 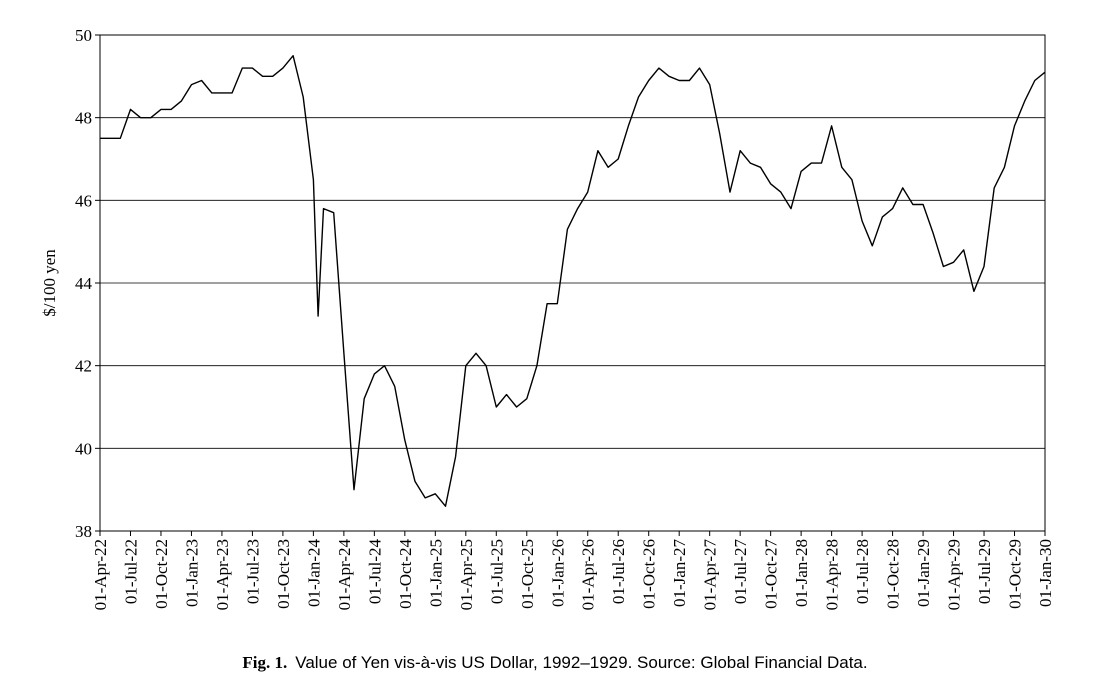 What do you see at coordinates (862, 571) in the screenshot?
I see `x-tick-label: 01-Jul-28` at bounding box center [862, 571].